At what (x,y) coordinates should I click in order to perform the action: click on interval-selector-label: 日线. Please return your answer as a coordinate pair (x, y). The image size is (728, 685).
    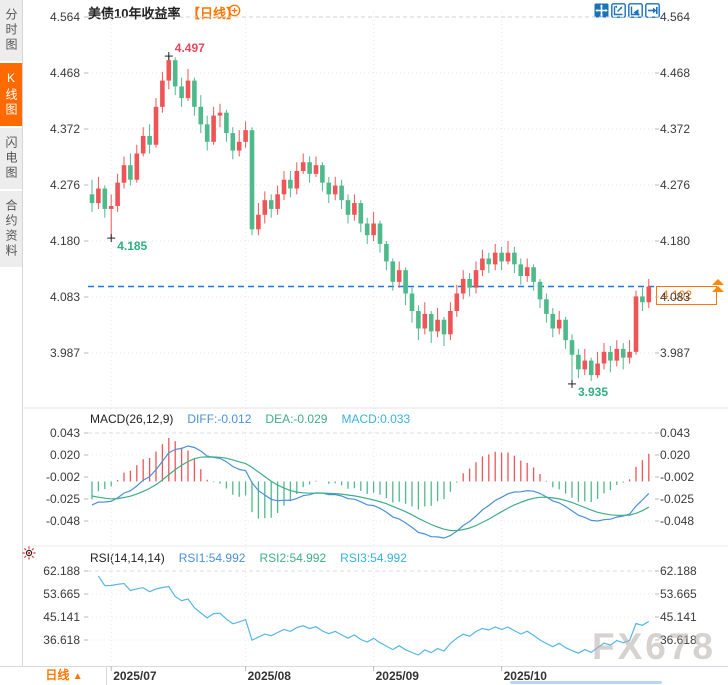
    Looking at the image, I should click on (57, 675).